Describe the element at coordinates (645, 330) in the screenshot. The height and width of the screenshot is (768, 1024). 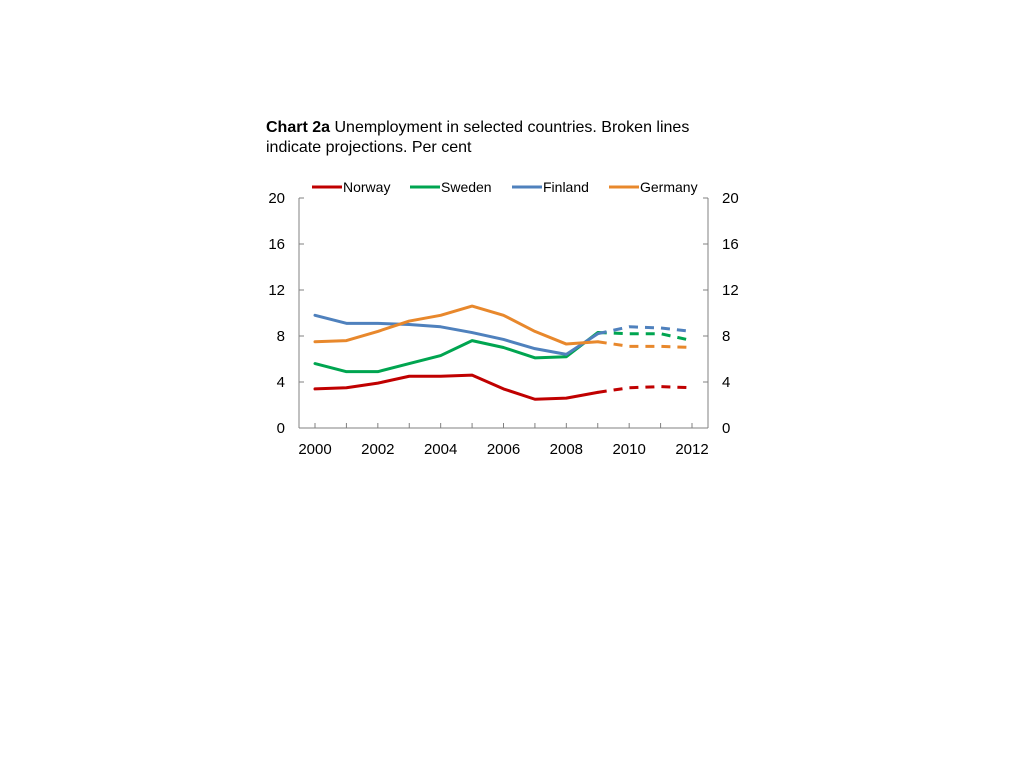
I see `series-projection-finland` at that location.